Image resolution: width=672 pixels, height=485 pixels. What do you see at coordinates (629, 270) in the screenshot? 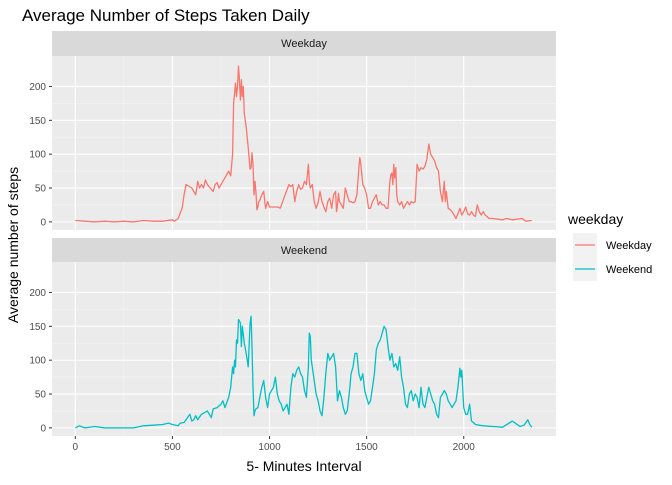
I see `legend-label-weekend: Weekend` at bounding box center [629, 270].